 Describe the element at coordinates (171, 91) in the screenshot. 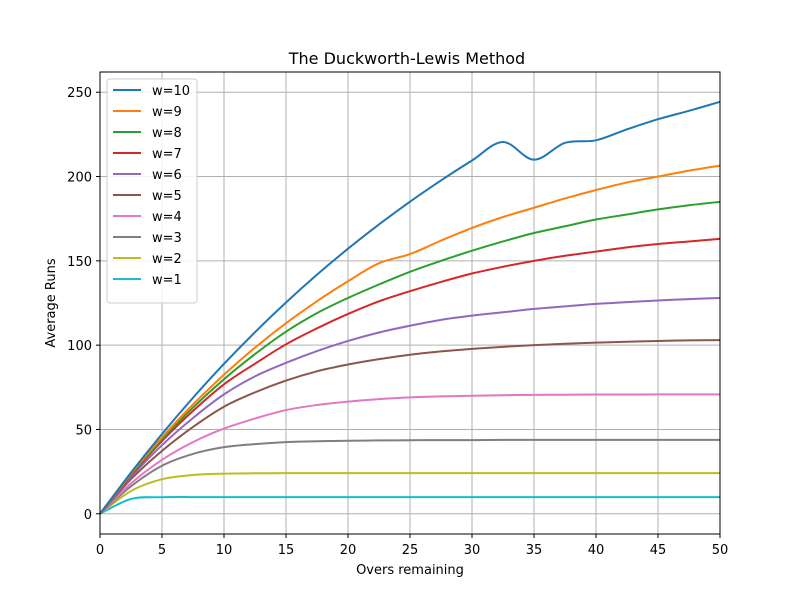

I see `legend-label: w=10` at that location.